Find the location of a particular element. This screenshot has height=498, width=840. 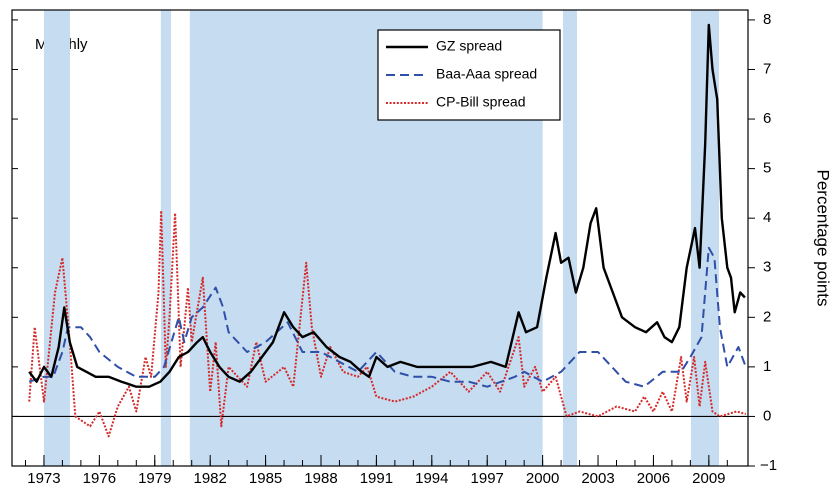

x-tick-label: 1994 is located at coordinates (431, 478).